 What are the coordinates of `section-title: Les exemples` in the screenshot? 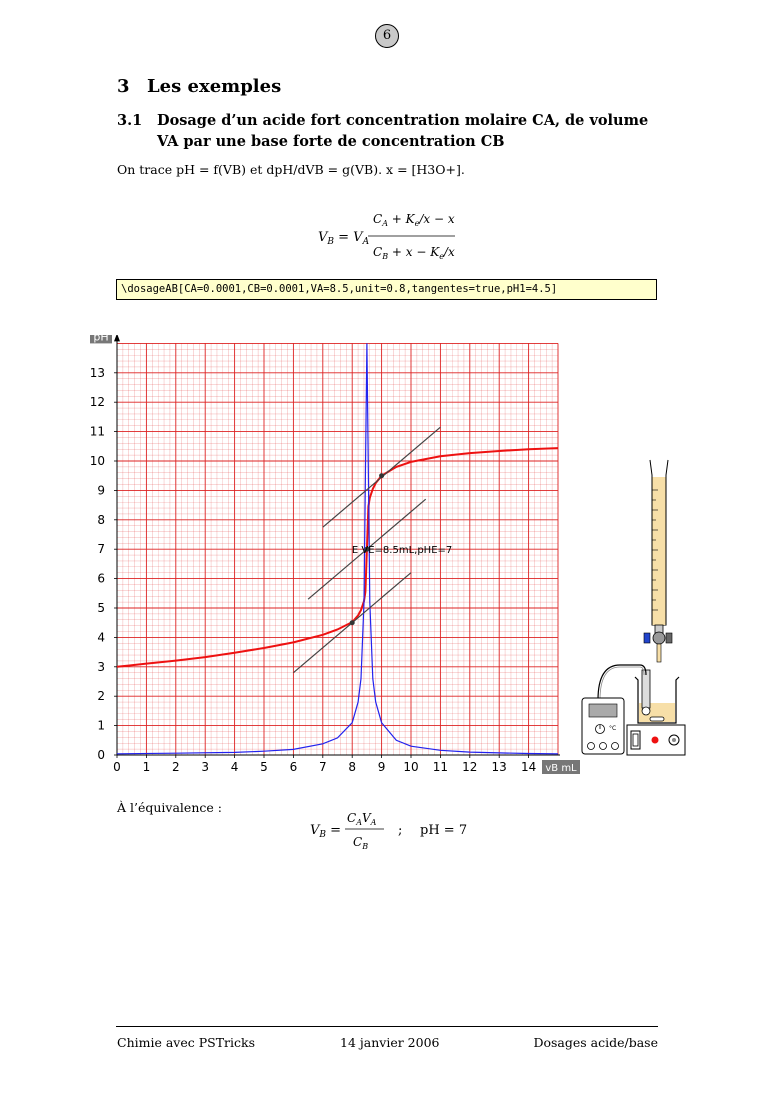 It's located at (214, 86).